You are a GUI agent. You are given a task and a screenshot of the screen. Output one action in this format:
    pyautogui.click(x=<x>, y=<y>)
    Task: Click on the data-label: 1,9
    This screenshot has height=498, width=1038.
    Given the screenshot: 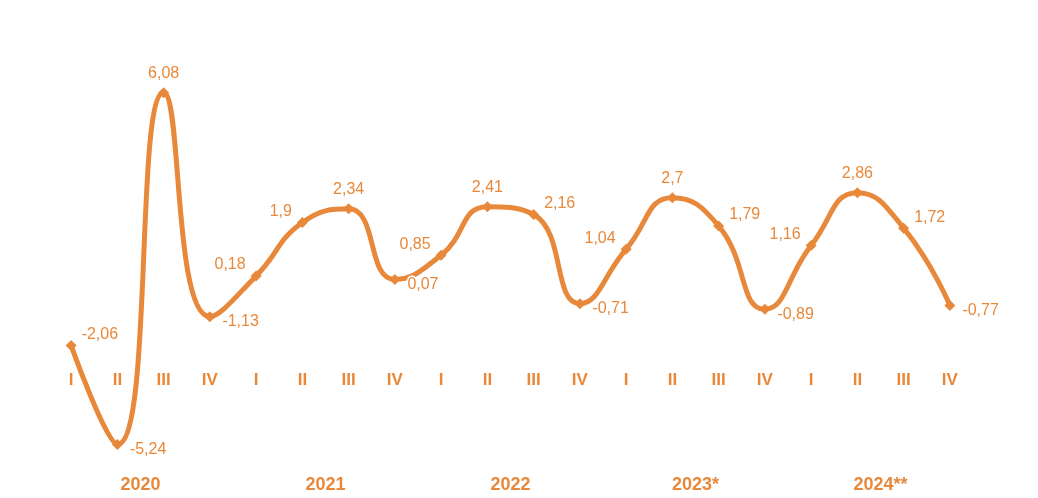 What is the action you would take?
    pyautogui.click(x=280, y=211)
    